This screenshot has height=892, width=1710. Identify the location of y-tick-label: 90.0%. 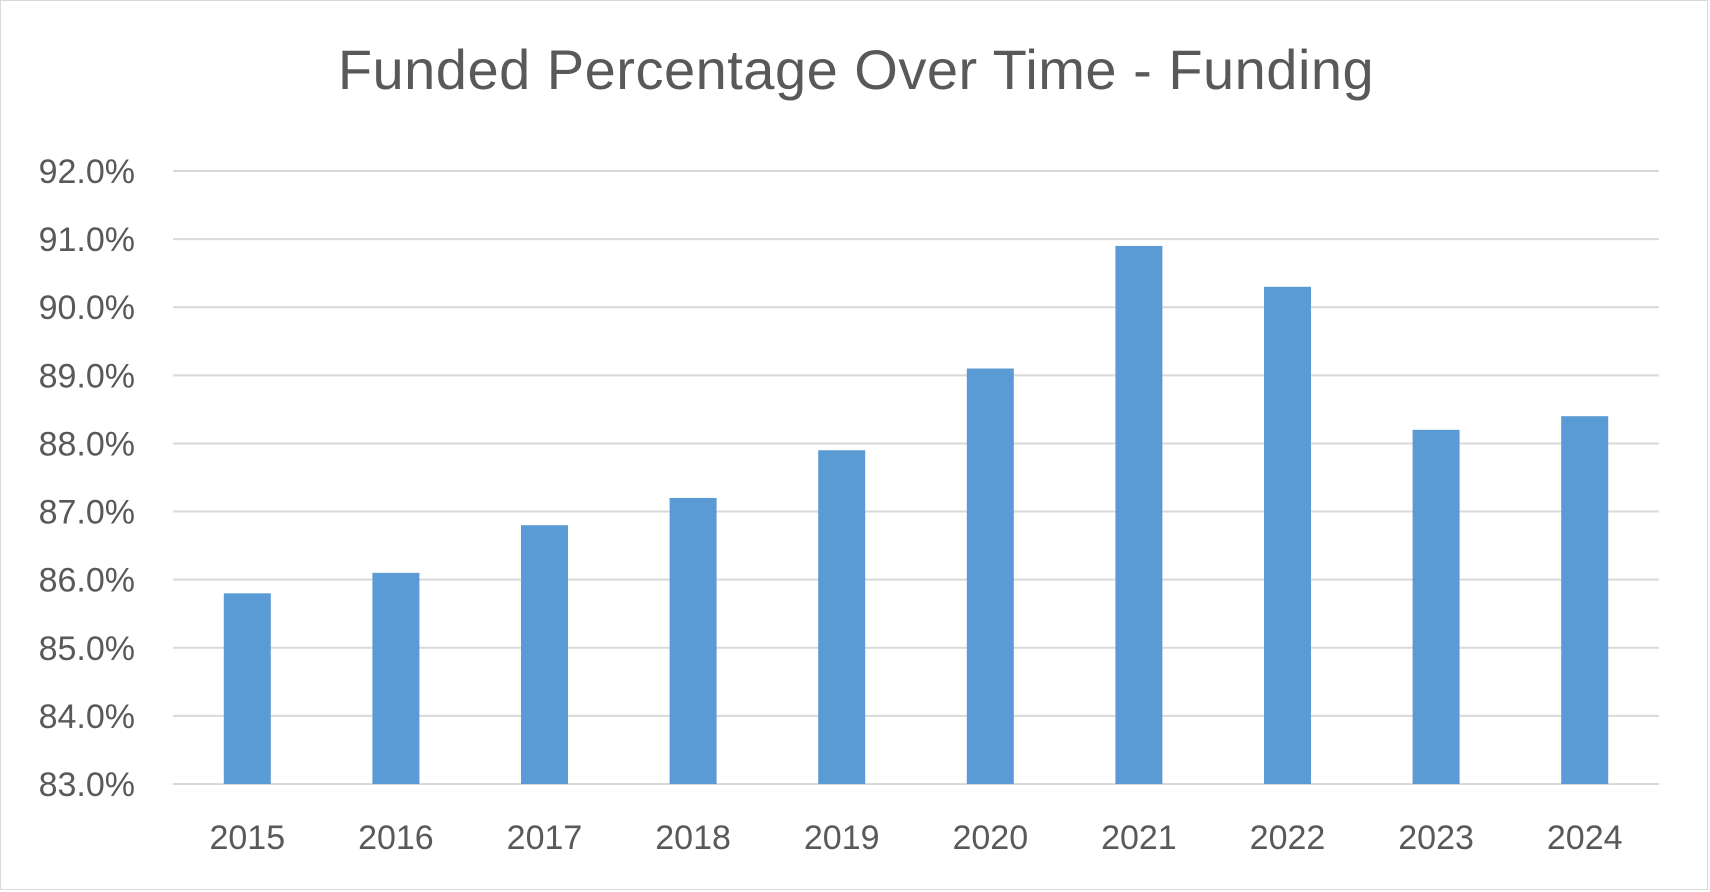
(87, 308).